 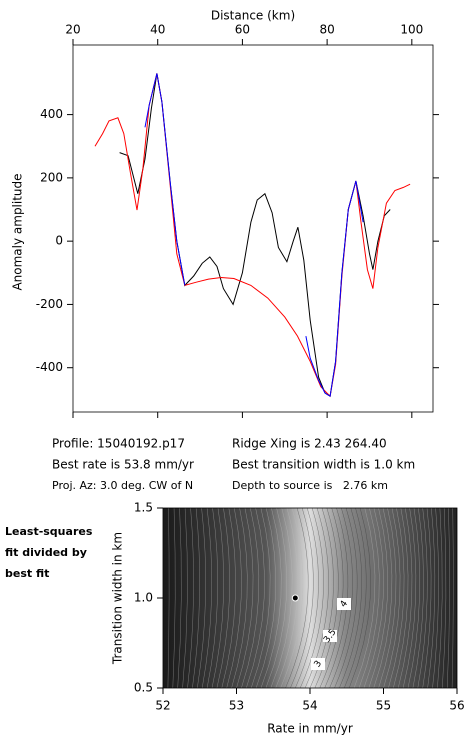 I want to click on x-tick-label: 56, so click(x=456, y=706).